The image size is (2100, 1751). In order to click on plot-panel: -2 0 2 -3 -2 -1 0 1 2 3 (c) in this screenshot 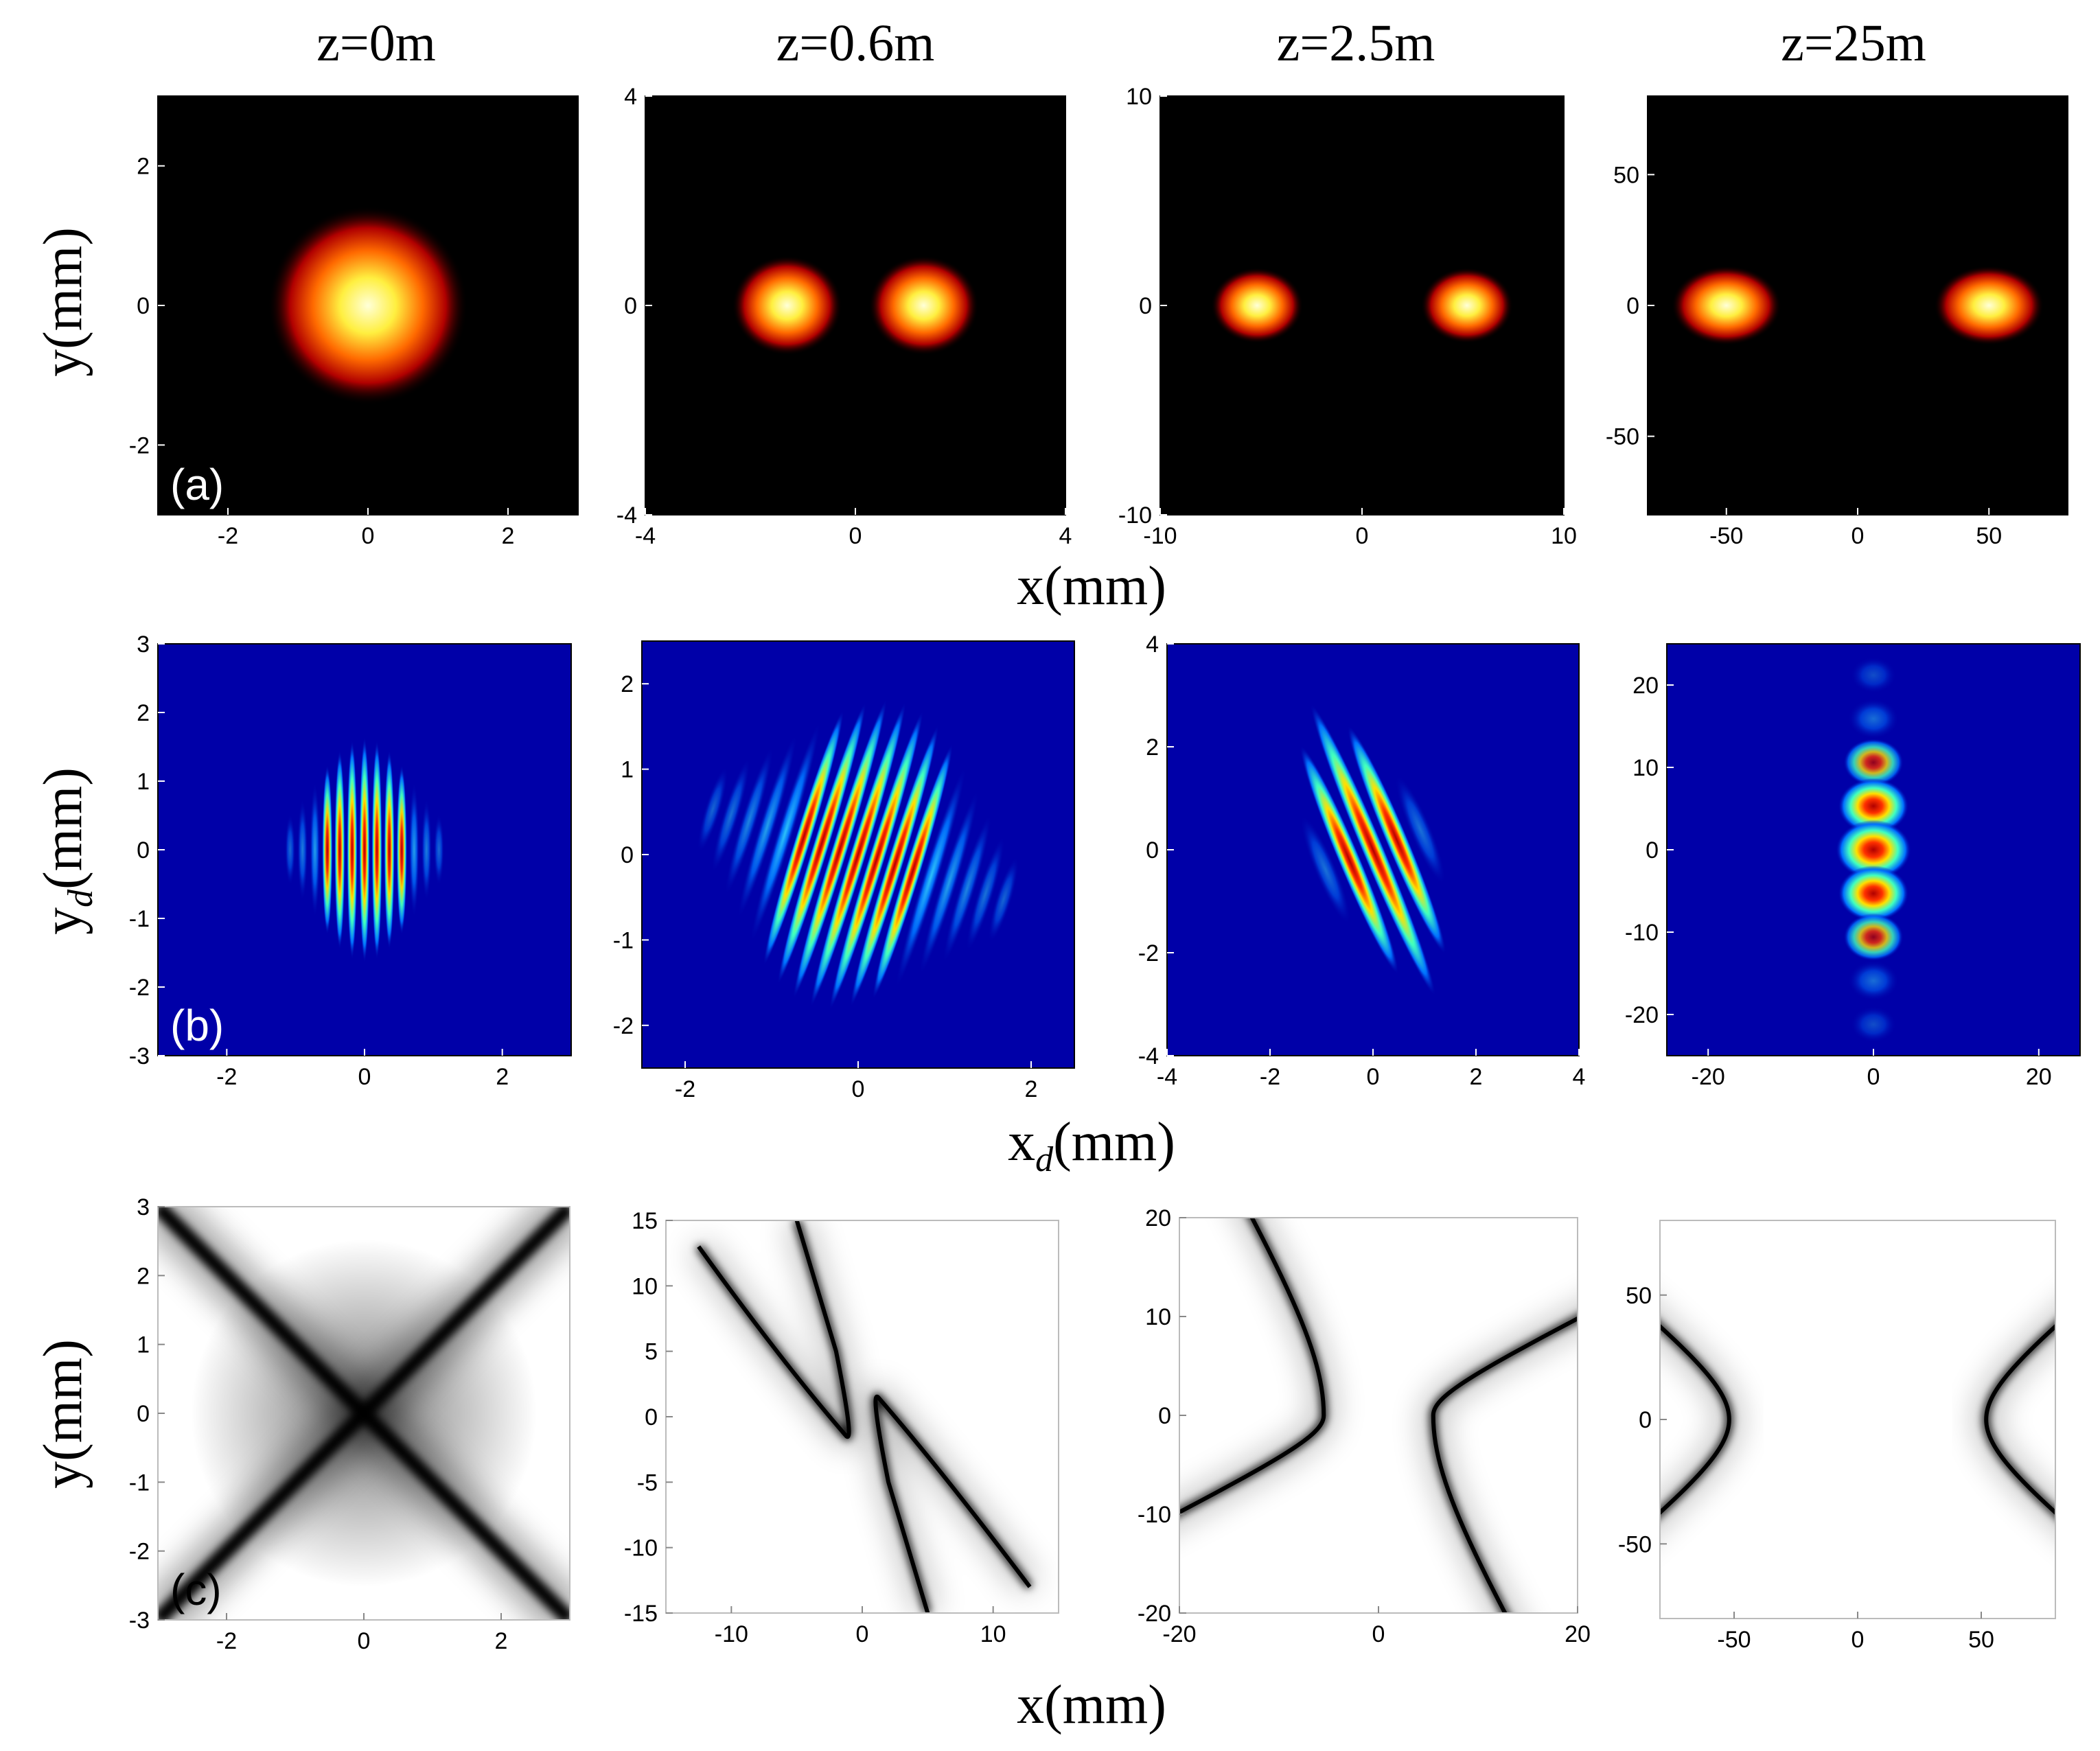, I will do `click(349, 1424)`.